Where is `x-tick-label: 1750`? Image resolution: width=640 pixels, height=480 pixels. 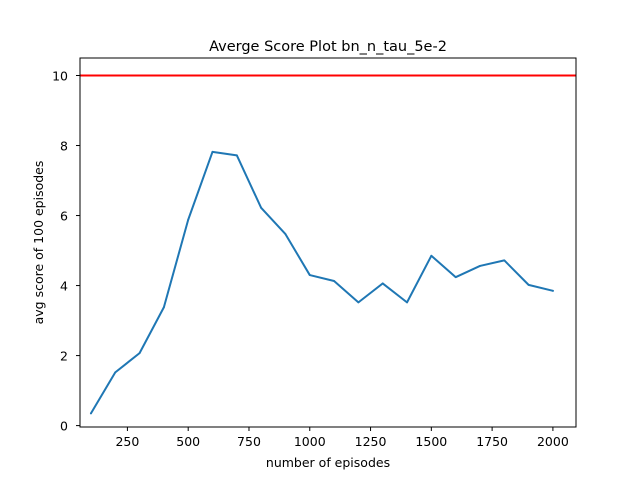 x-tick-label: 1750 is located at coordinates (492, 441).